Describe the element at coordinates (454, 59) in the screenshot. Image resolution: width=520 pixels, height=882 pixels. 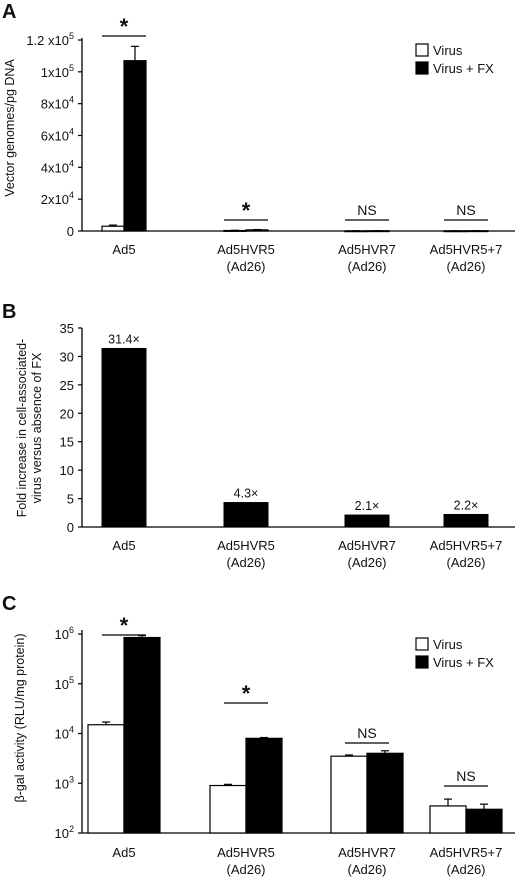
I see `panel-a-legend: Virus Virus + FX` at that location.